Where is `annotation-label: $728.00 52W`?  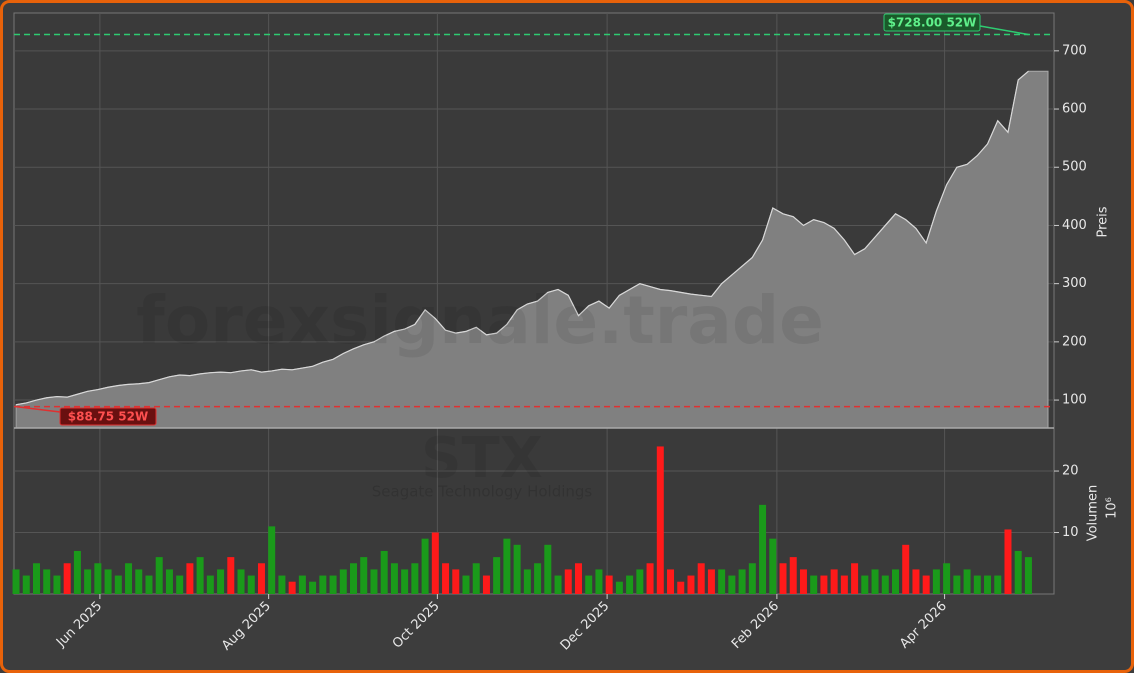
annotation-label: $728.00 52W is located at coordinates (932, 23).